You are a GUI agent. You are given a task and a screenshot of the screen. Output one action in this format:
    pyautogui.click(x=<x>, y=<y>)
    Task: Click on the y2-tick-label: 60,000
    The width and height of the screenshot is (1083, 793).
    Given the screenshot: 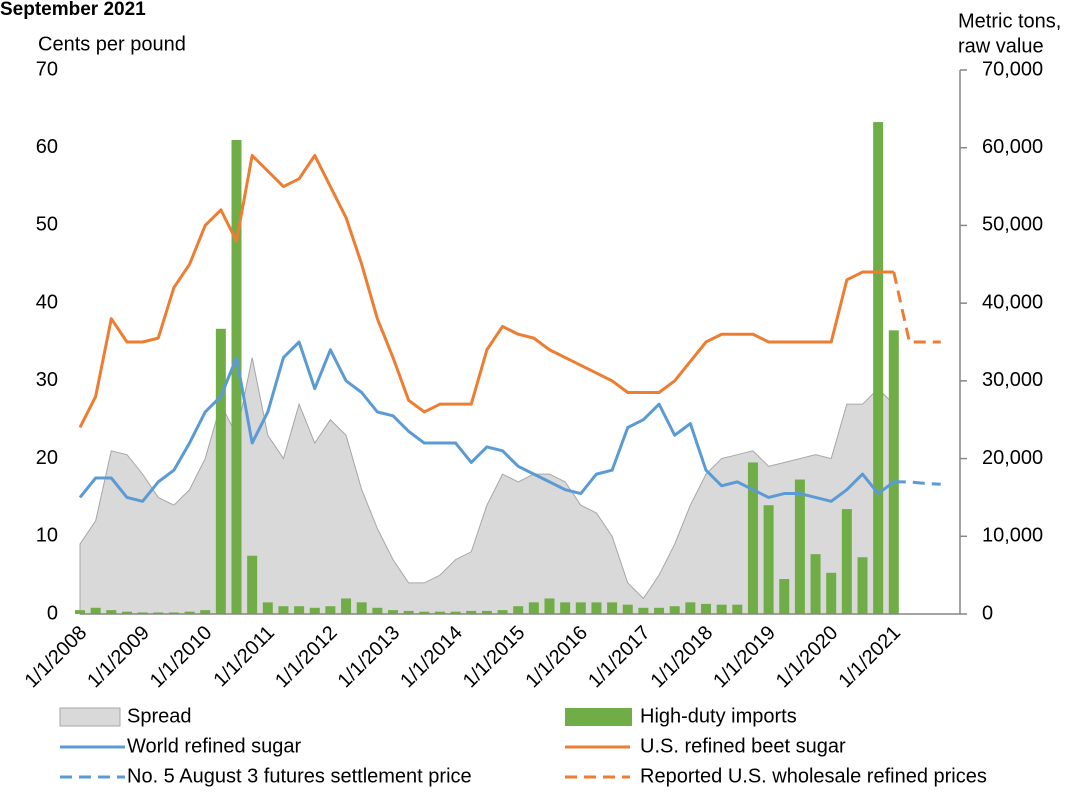 What is the action you would take?
    pyautogui.click(x=1012, y=147)
    